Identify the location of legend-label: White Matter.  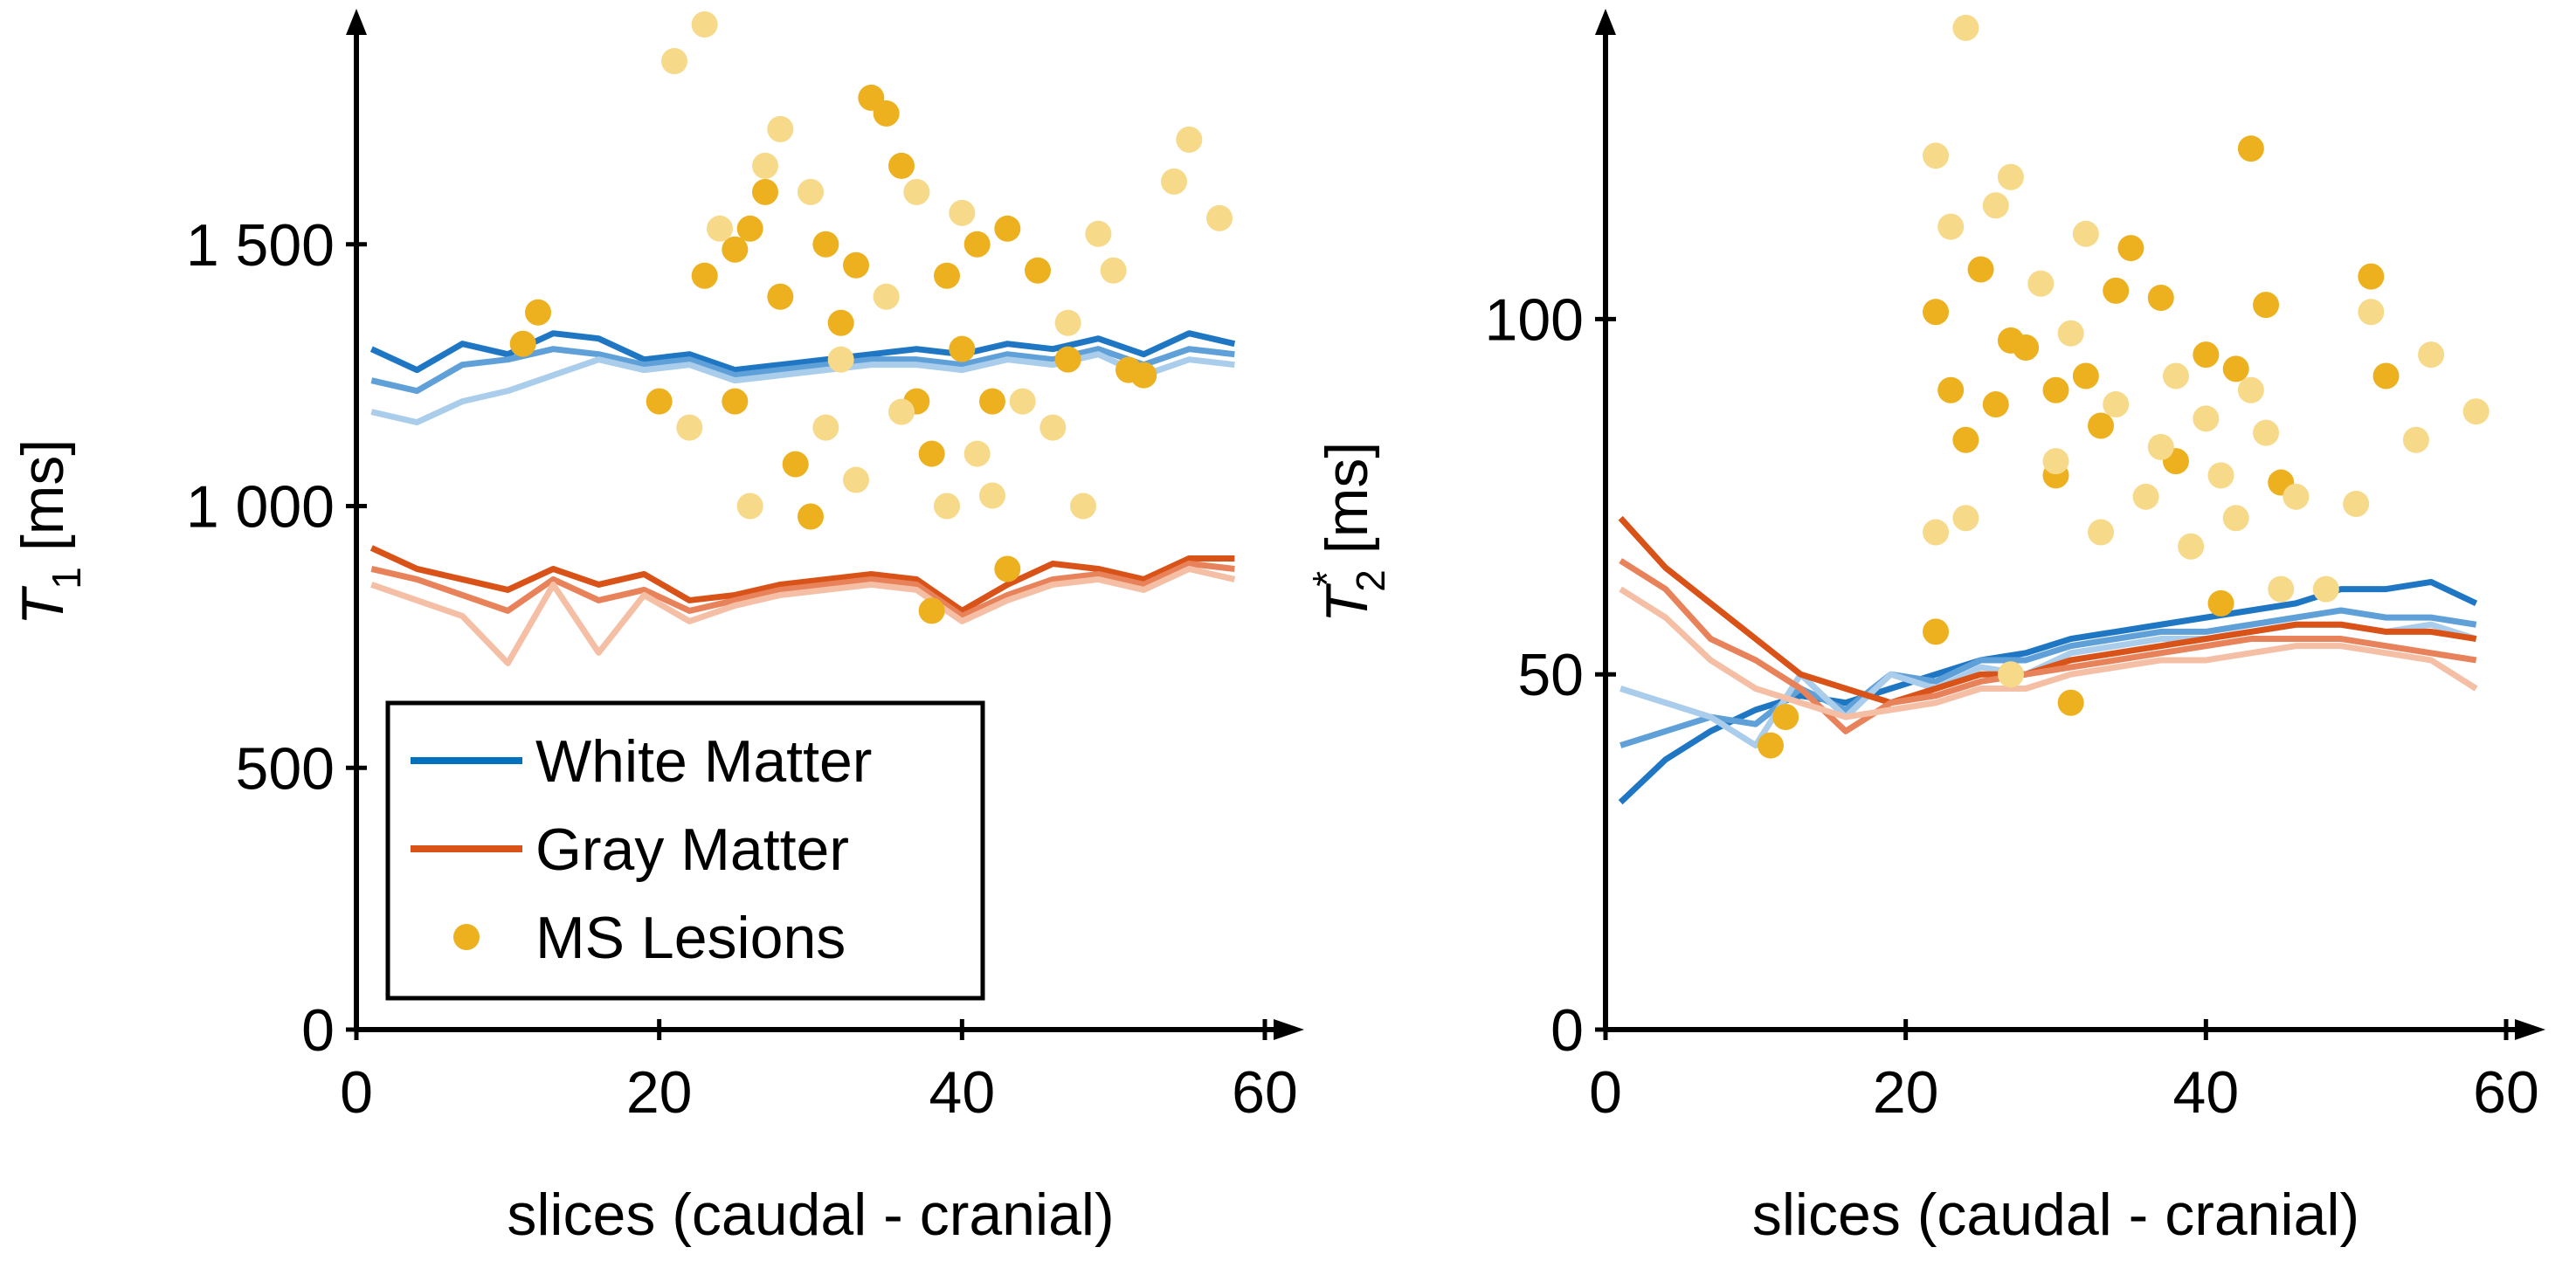
(703, 761).